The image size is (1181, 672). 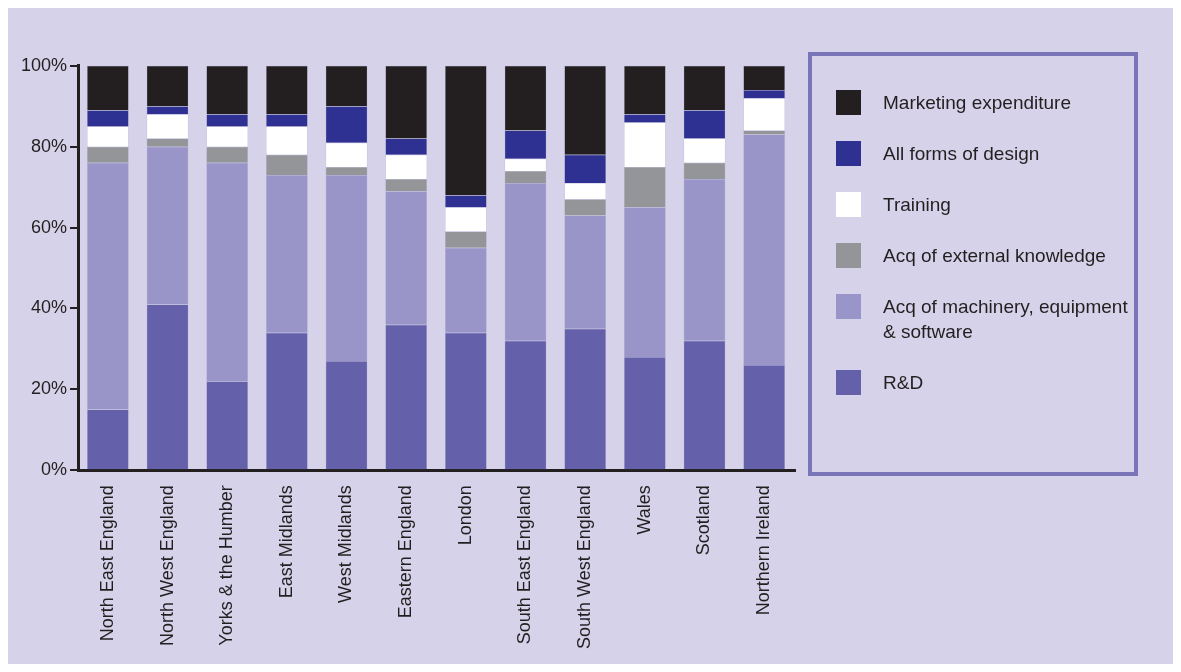 I want to click on x-tick-label: Eastern England, so click(x=405, y=552).